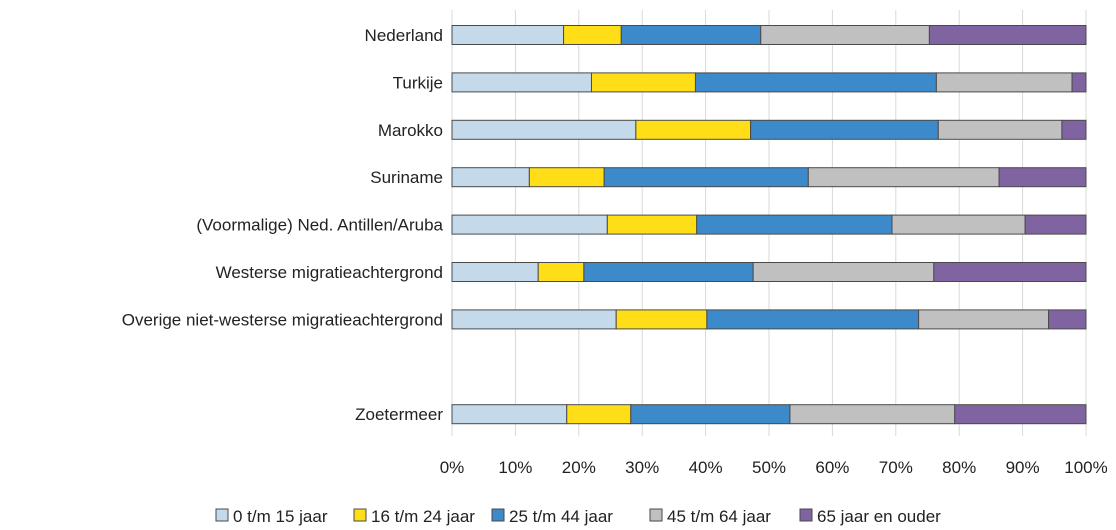 The image size is (1116, 530). What do you see at coordinates (418, 82) in the screenshot?
I see `category-label: Turkije` at bounding box center [418, 82].